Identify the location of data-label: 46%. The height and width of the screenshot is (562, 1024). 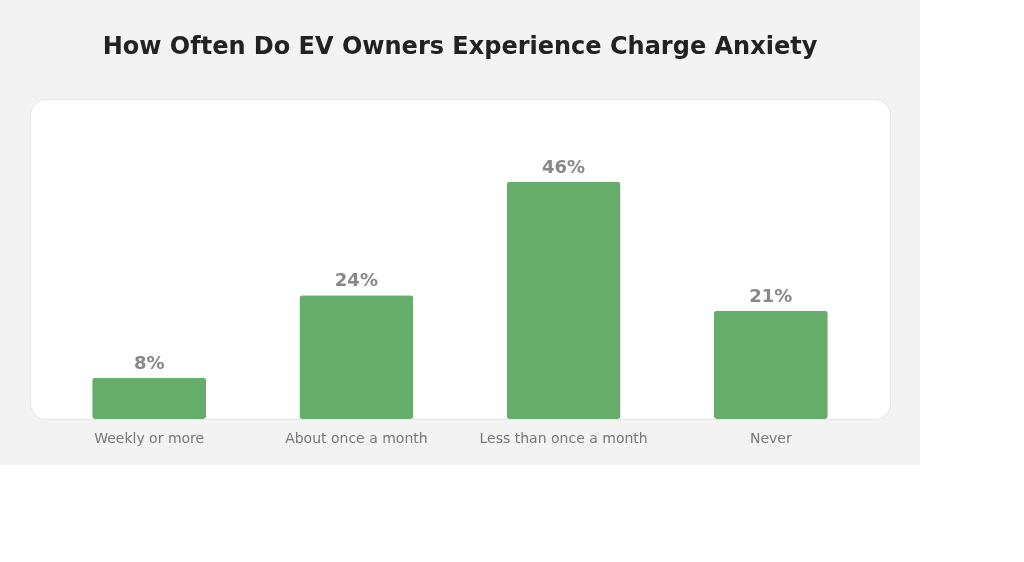
(564, 166).